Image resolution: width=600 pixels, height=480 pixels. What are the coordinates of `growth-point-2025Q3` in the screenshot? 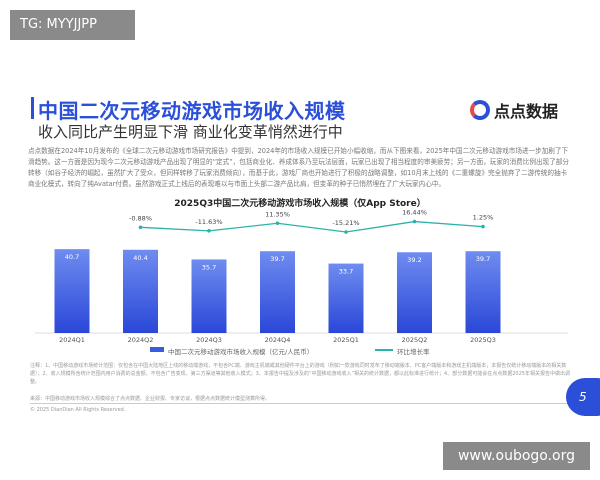 It's located at (483, 226).